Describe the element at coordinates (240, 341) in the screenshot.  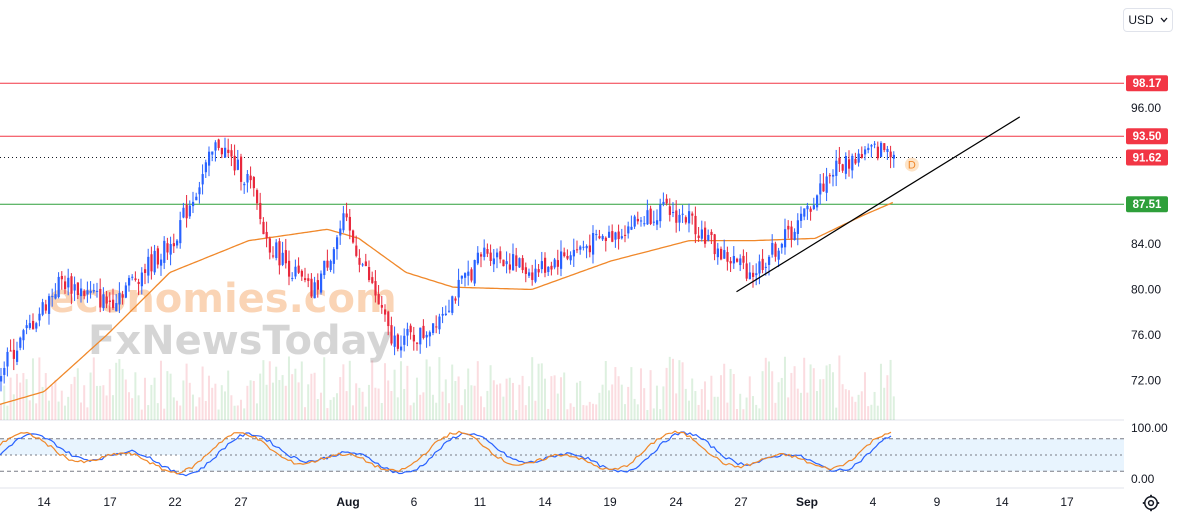
I see `watermark-fxnewstoday-text: FxNewsToday` at that location.